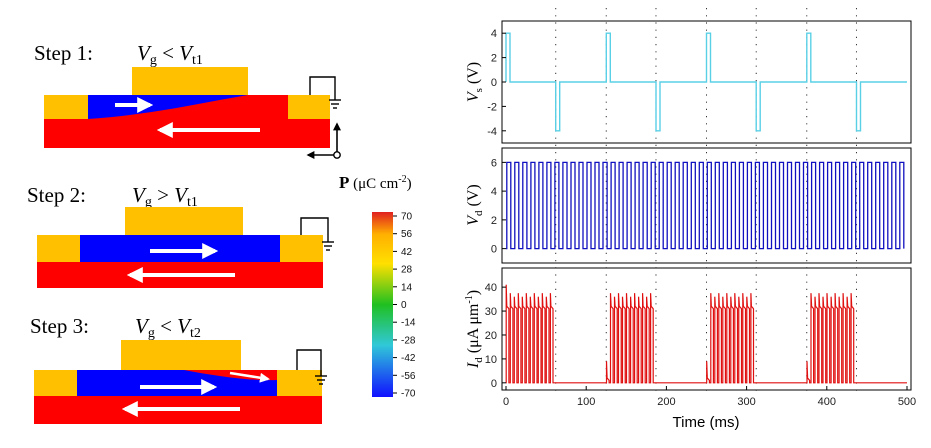 Image resolution: width=931 pixels, height=448 pixels. Describe the element at coordinates (407, 217) in the screenshot. I see `colorbar-tick-label: 70` at that location.